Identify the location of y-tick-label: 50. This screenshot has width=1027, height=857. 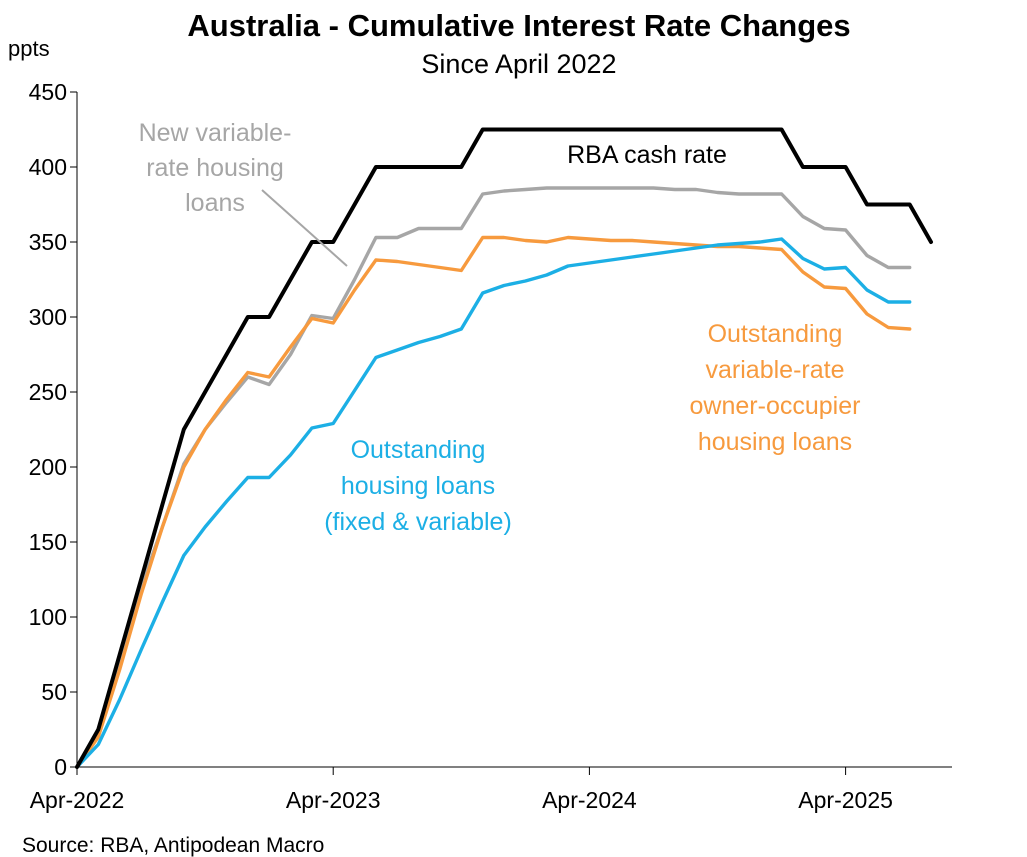
(54, 692).